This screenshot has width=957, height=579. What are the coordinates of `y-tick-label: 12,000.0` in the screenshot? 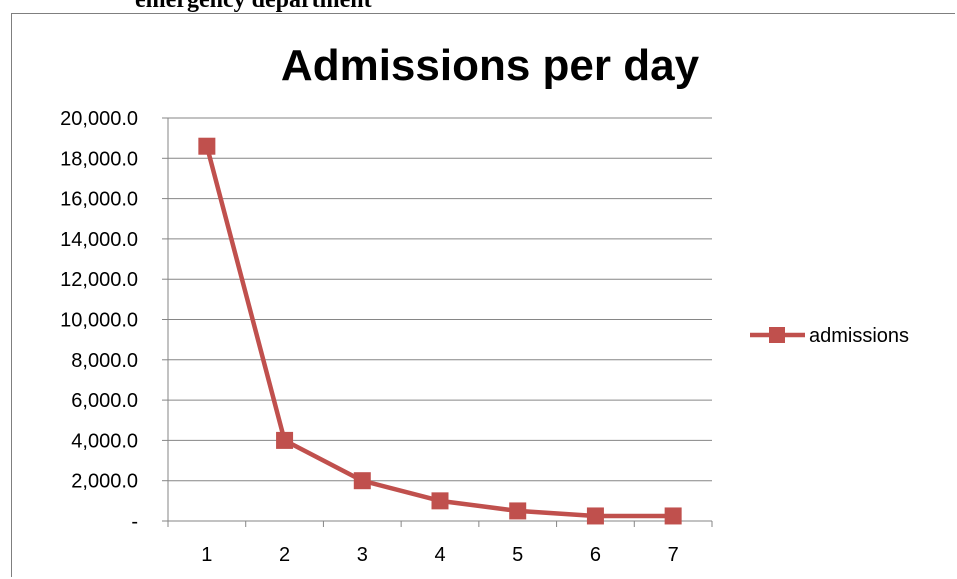 It's located at (99, 280).